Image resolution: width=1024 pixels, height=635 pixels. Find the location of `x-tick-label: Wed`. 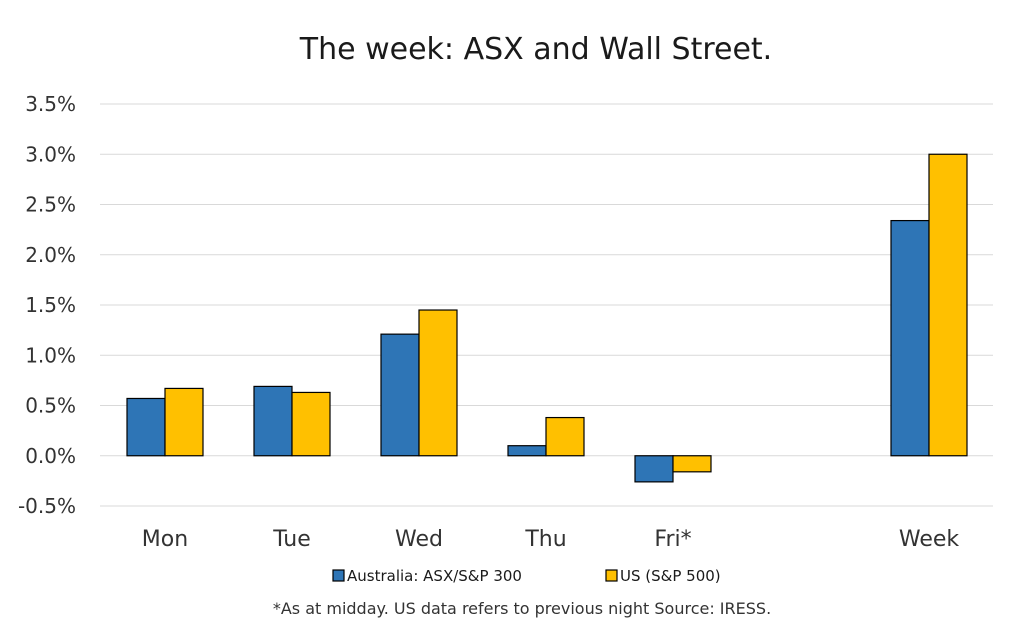

x-tick-label: Wed is located at coordinates (419, 539).